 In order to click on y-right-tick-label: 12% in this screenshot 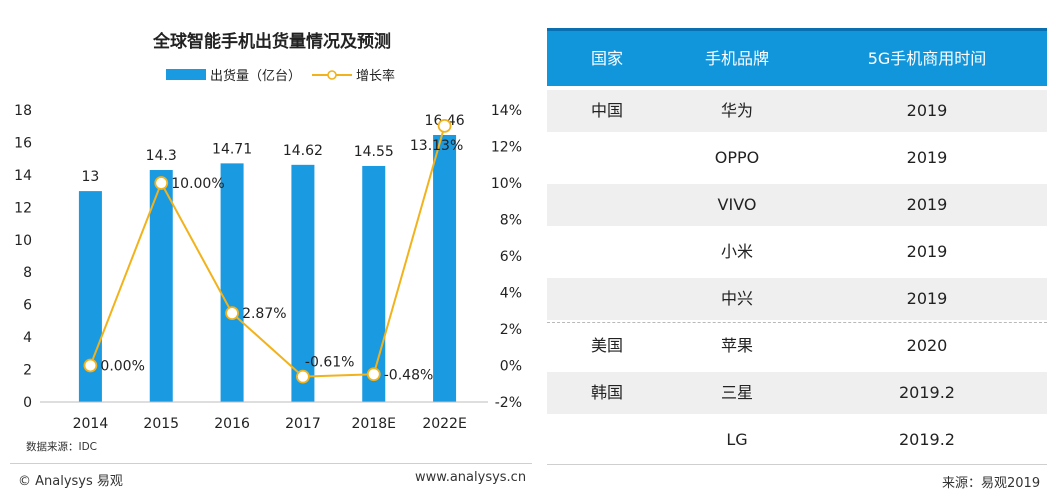, I will do `click(506, 148)`.